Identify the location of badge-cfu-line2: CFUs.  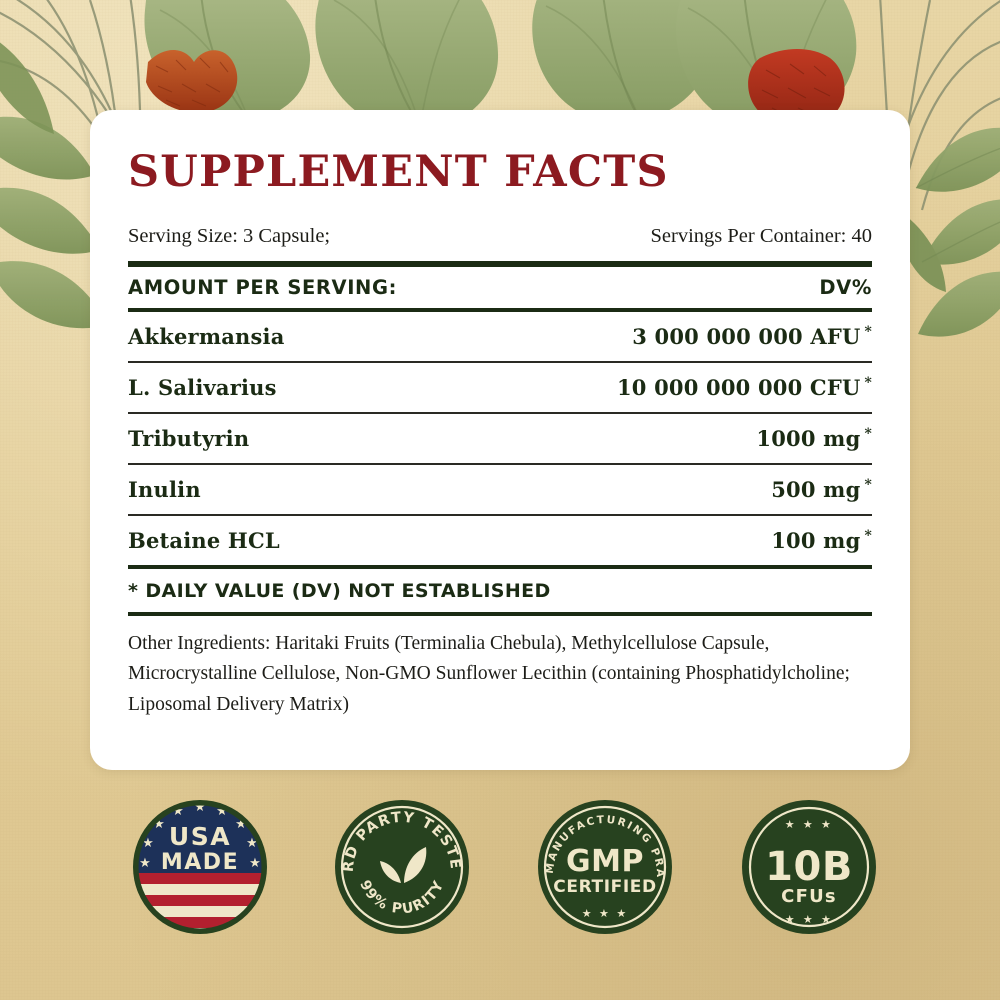
(809, 896).